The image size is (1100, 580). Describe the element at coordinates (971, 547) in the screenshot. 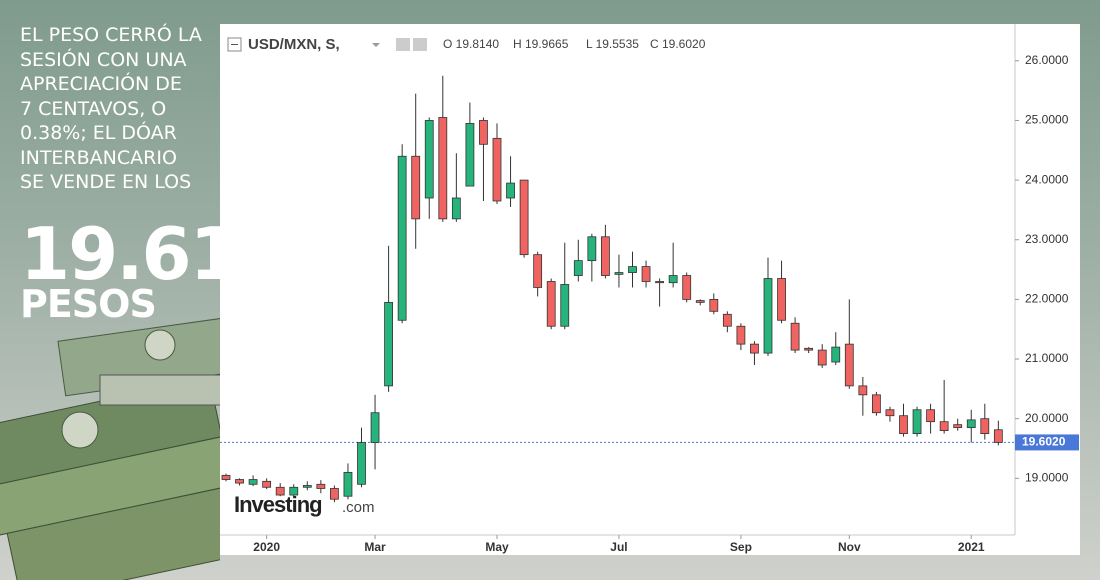

I see `x-tick-label: 2021` at that location.